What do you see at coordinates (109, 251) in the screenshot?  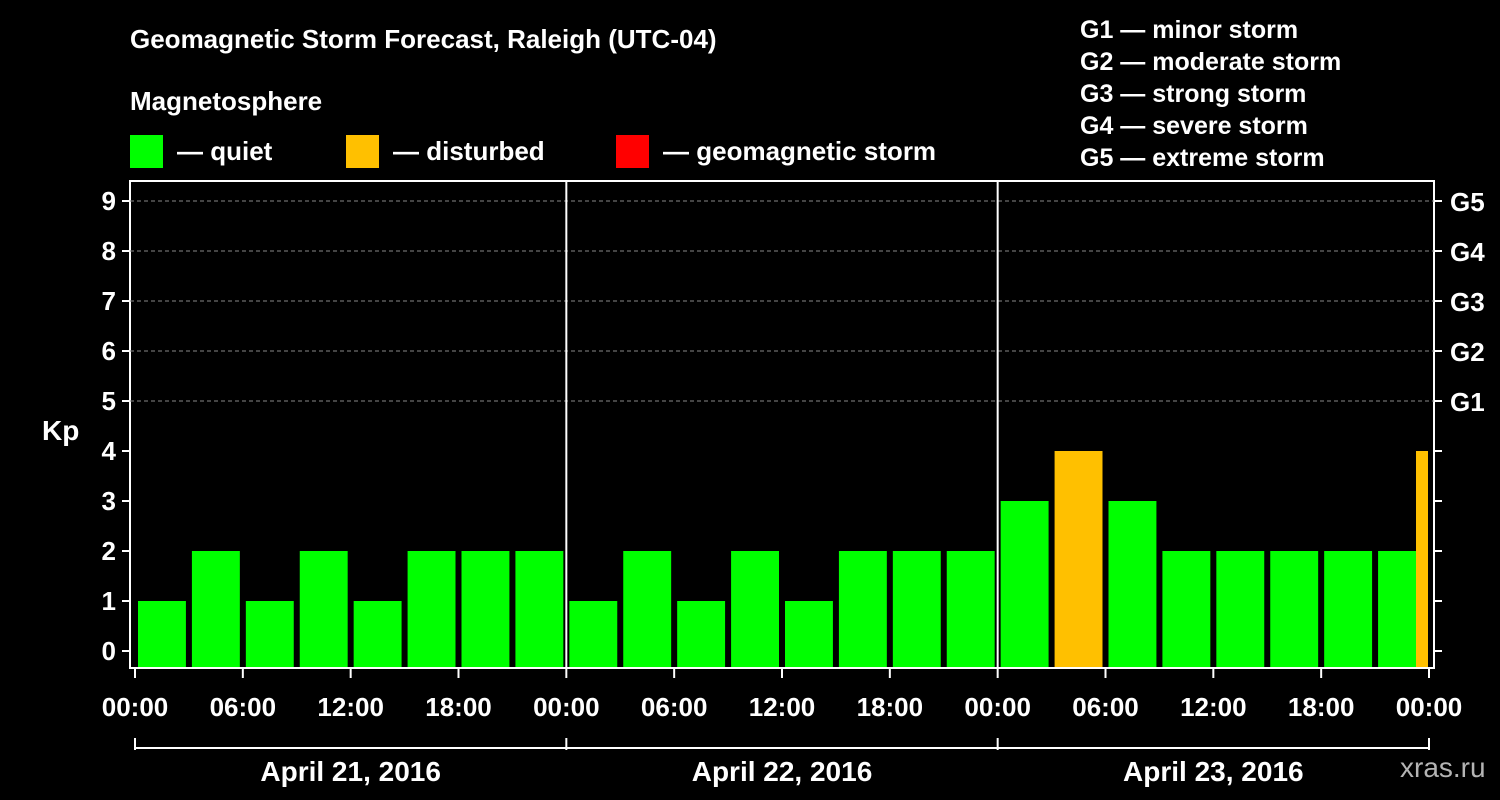 I see `y-tick-label-8: 8` at bounding box center [109, 251].